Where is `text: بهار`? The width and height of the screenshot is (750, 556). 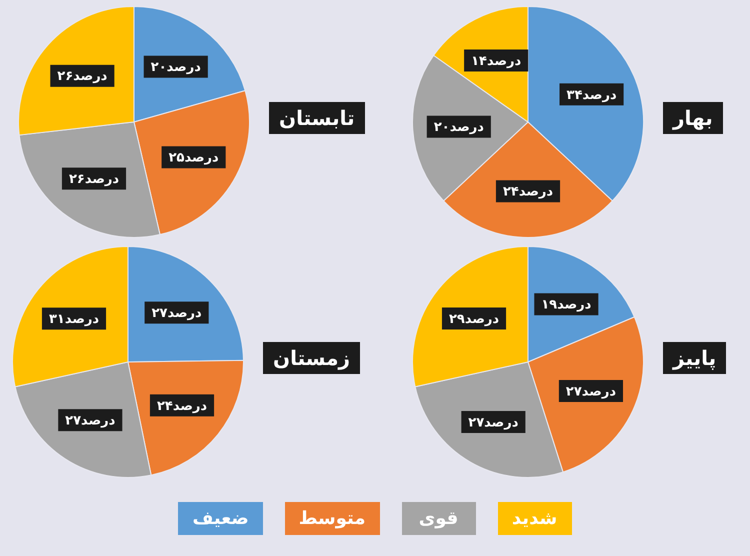
text: بهار is located at coordinates (693, 118).